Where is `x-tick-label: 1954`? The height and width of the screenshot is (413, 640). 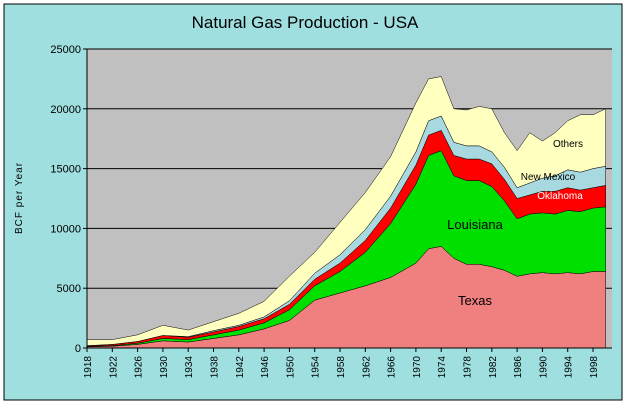
x-tick-label: 1954 is located at coordinates (316, 367).